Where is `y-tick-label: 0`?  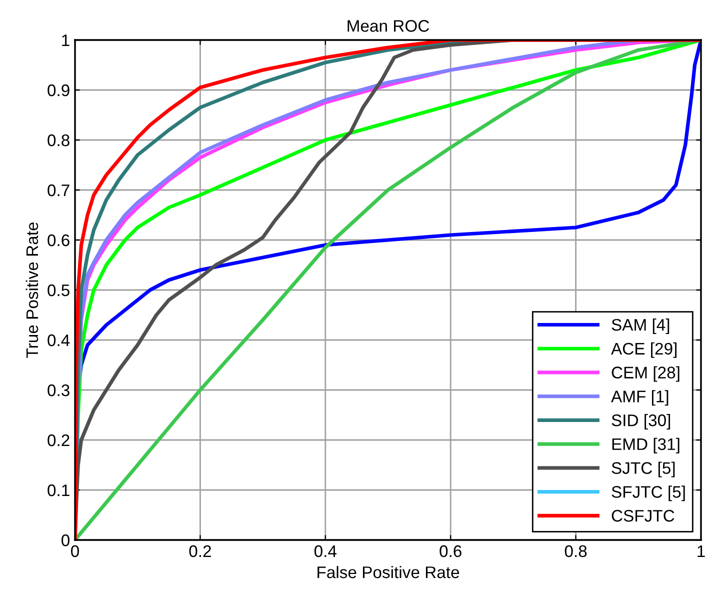
y-tick-label: 0 is located at coordinates (66, 540).